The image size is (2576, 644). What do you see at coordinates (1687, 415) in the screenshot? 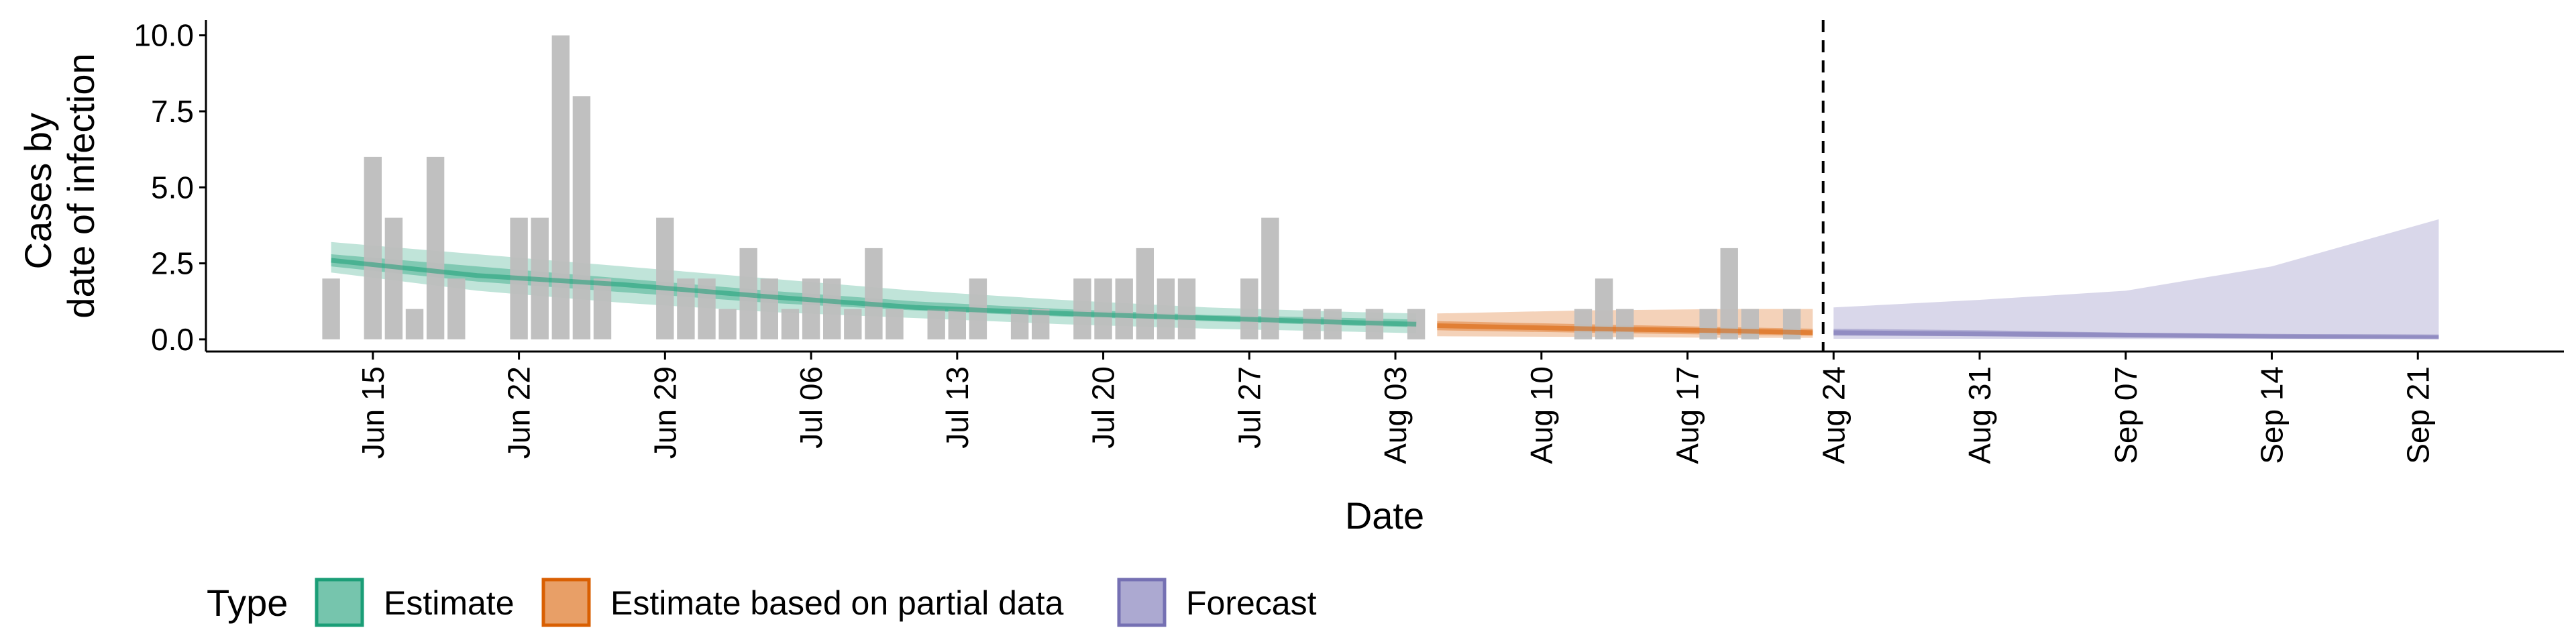
I see `x-tick-label: Aug 17` at bounding box center [1687, 415].